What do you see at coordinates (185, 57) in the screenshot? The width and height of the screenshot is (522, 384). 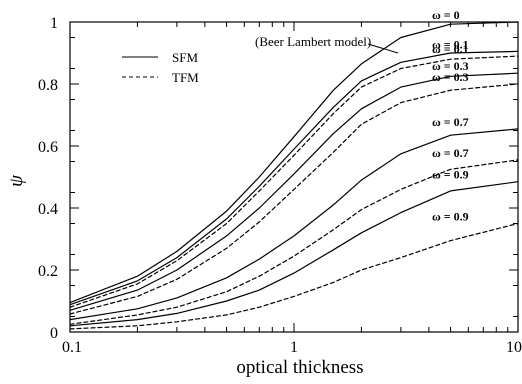 I see `legend-label-sfm: SFM` at bounding box center [185, 57].